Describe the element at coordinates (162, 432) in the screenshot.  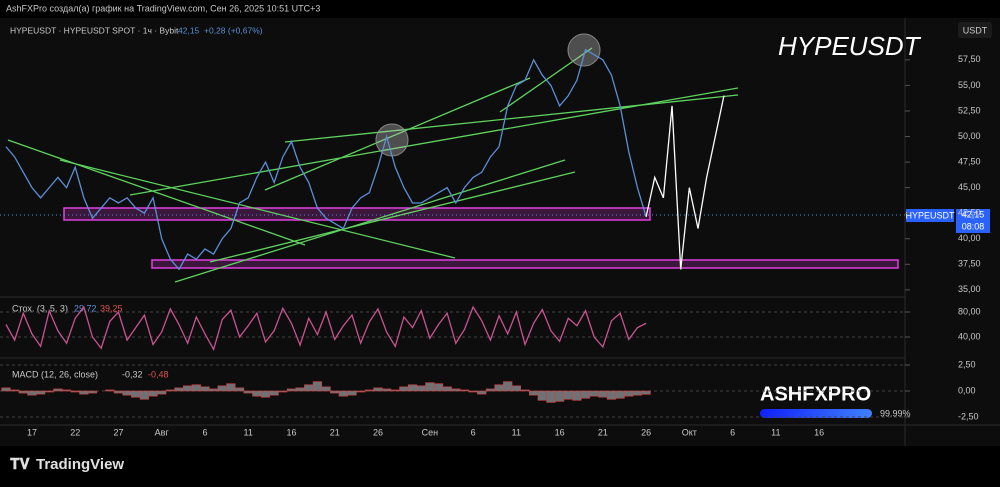
I see `x-tick-label: Авг` at that location.